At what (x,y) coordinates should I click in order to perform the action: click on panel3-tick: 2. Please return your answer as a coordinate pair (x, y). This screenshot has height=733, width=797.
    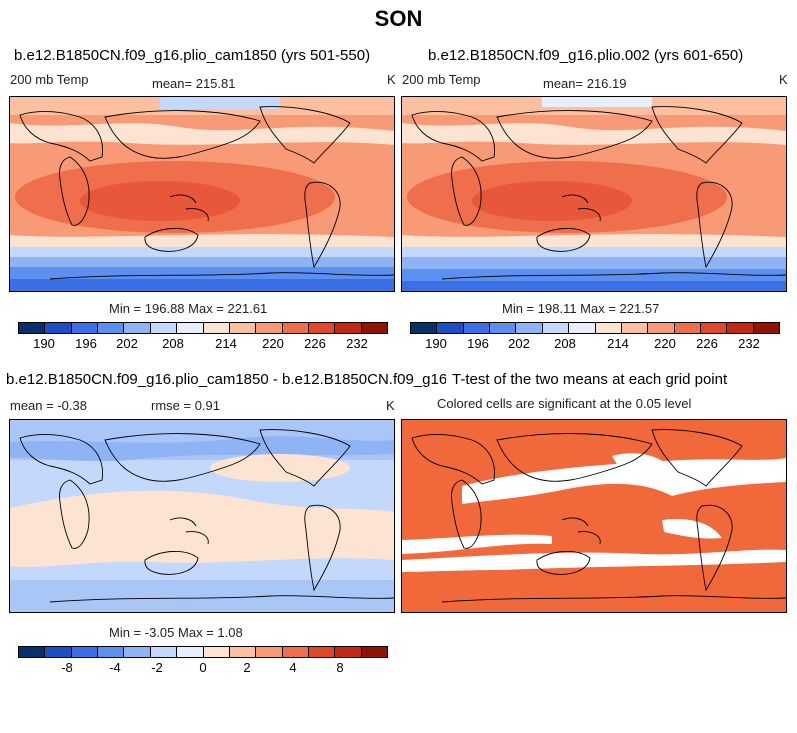
    Looking at the image, I should click on (247, 667).